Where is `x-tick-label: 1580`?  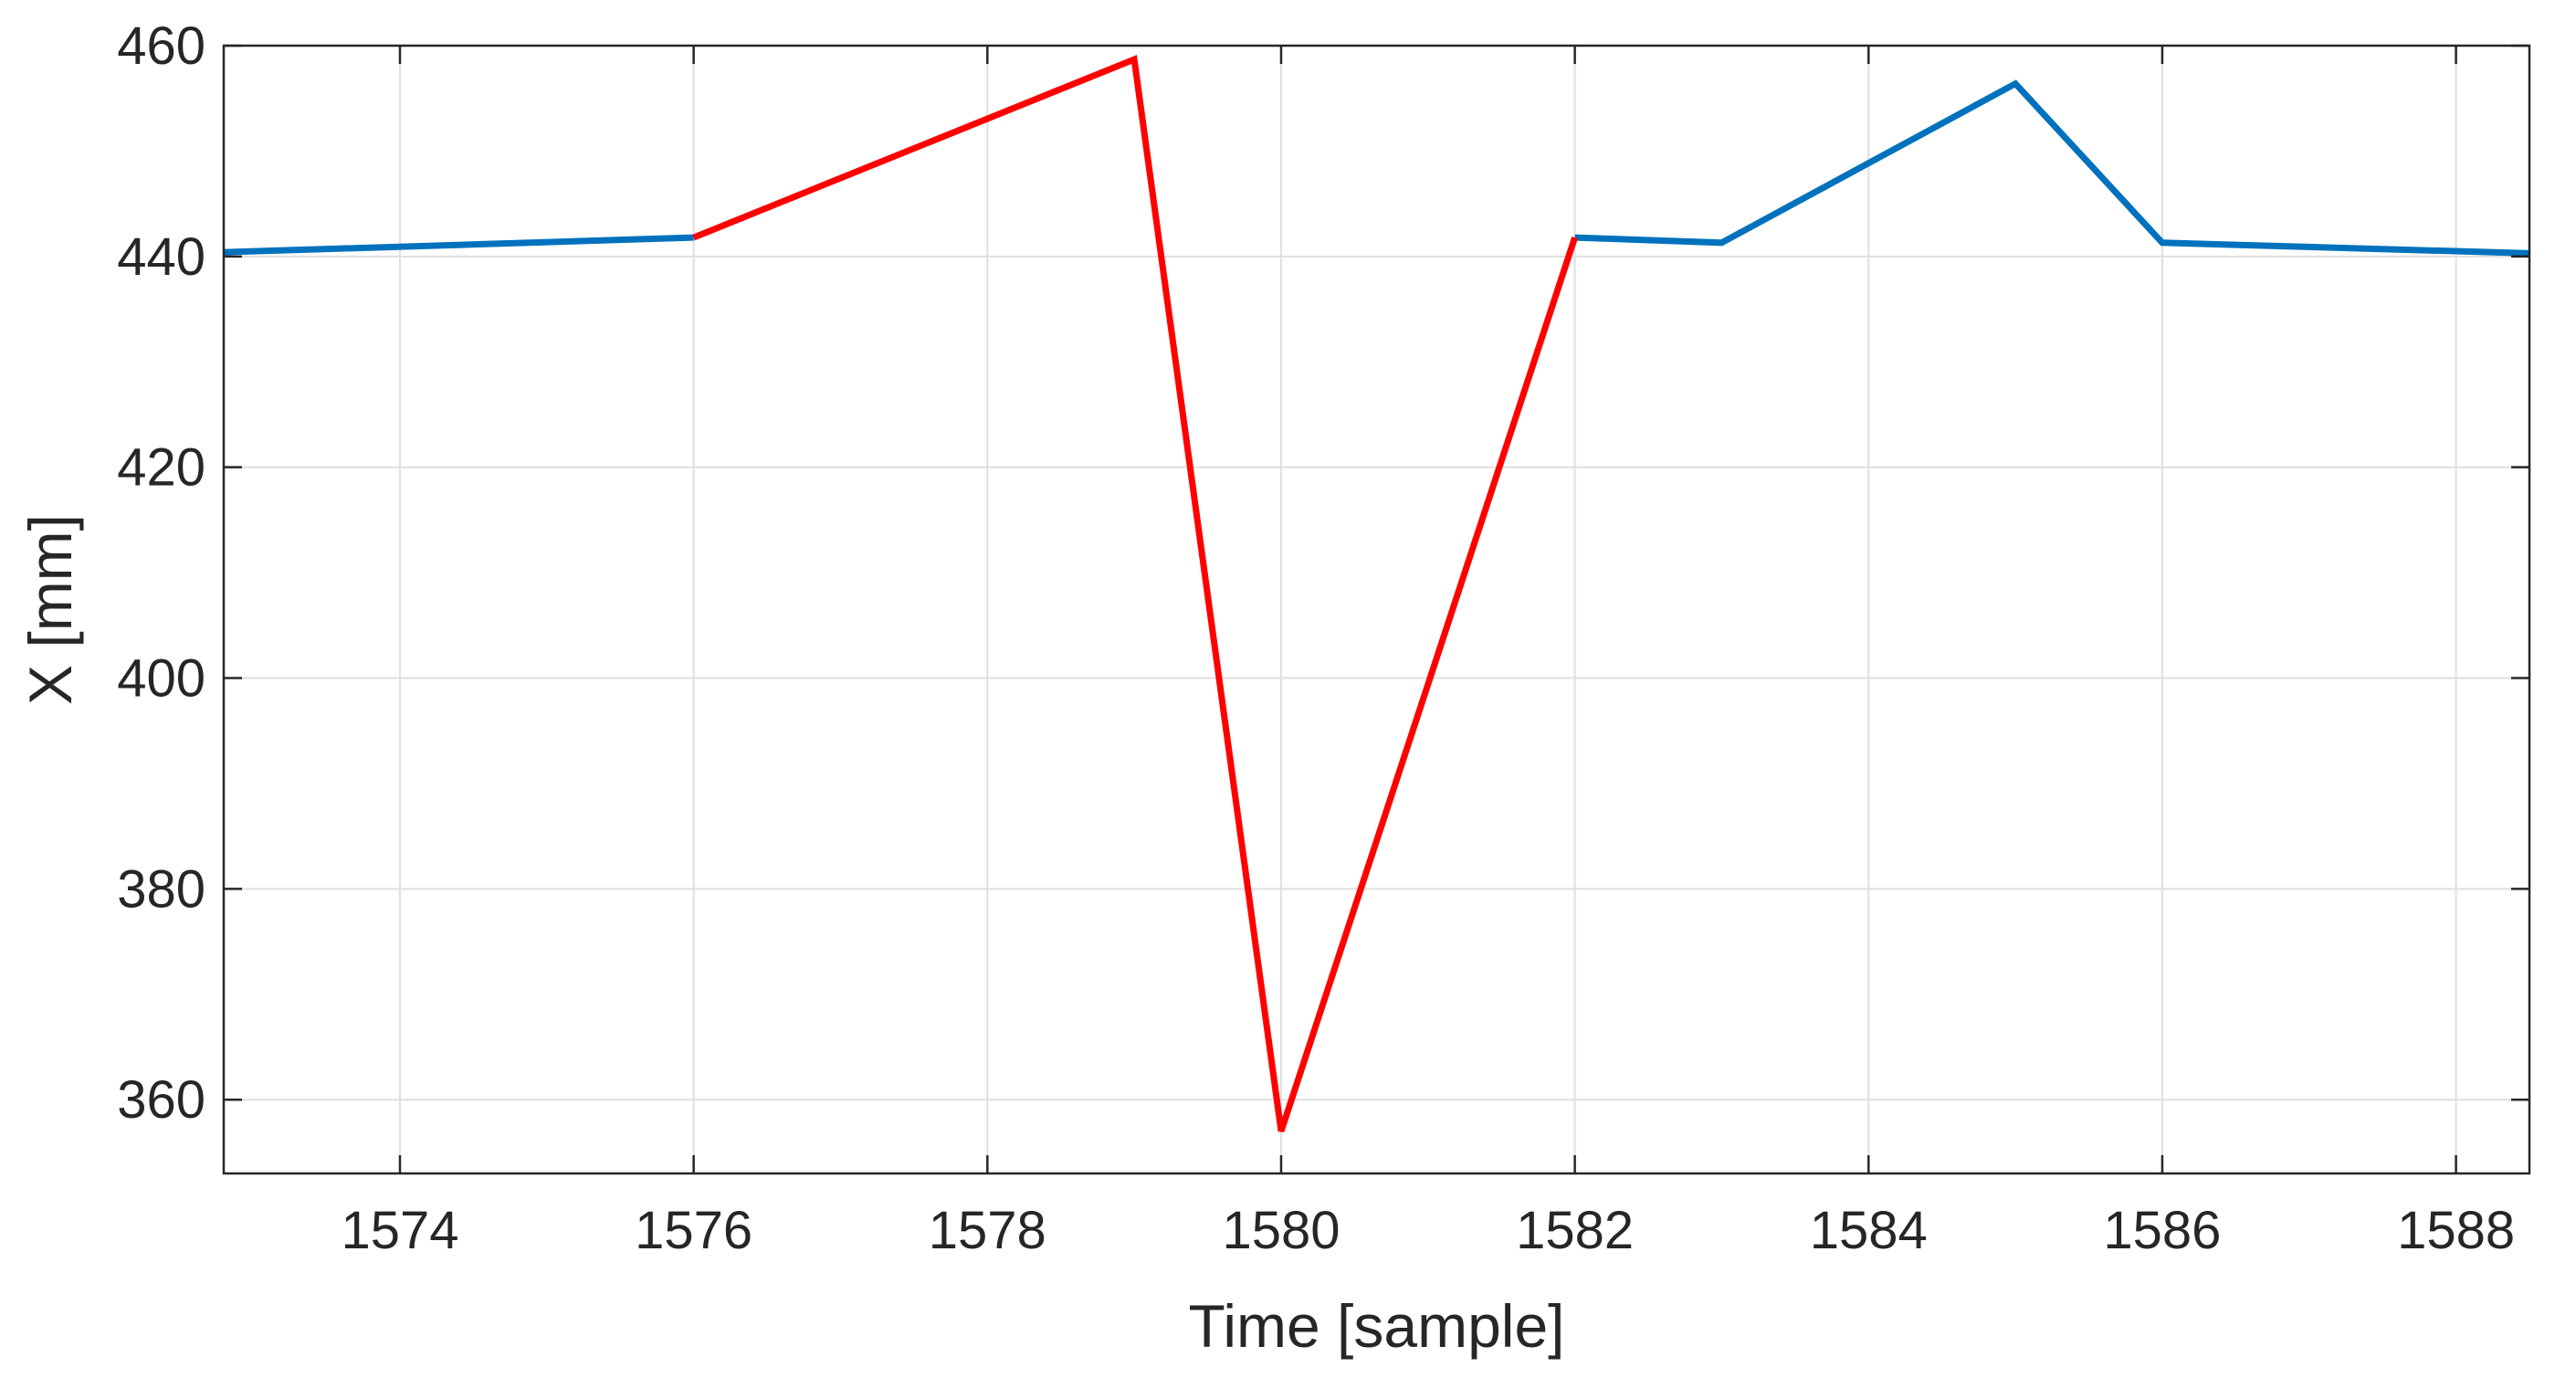
x-tick-label: 1580 is located at coordinates (1281, 1230).